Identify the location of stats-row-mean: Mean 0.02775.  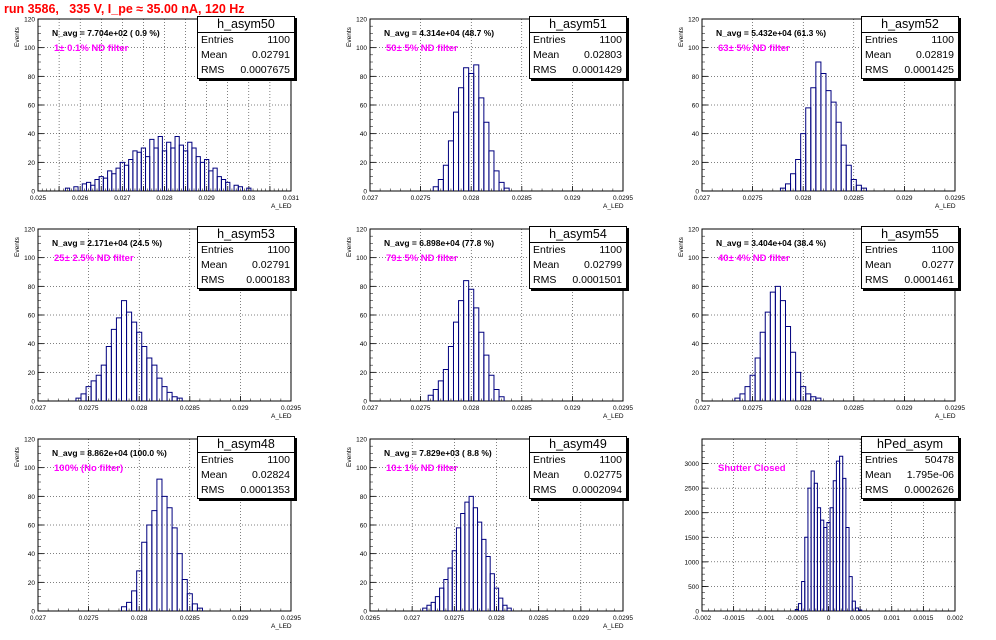
(578, 475).